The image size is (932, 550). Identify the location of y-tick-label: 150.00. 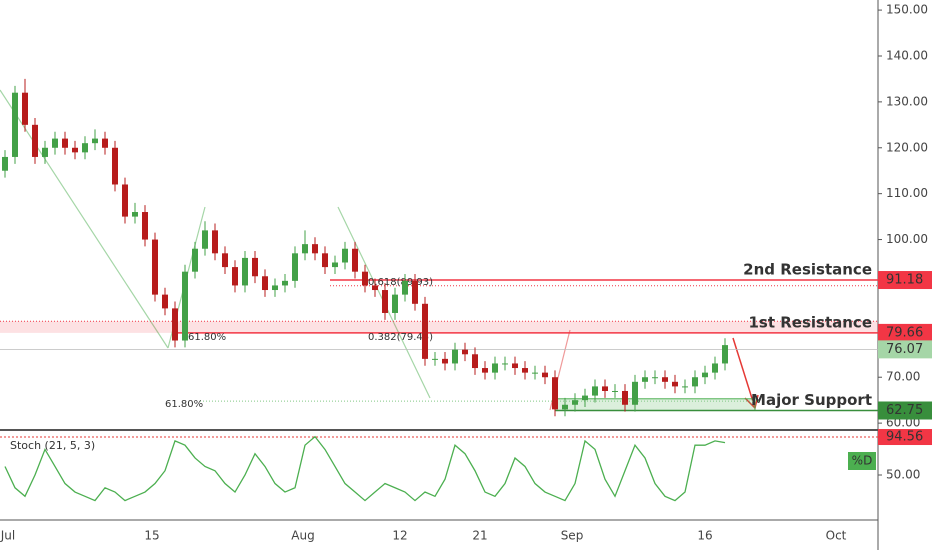
(907, 10).